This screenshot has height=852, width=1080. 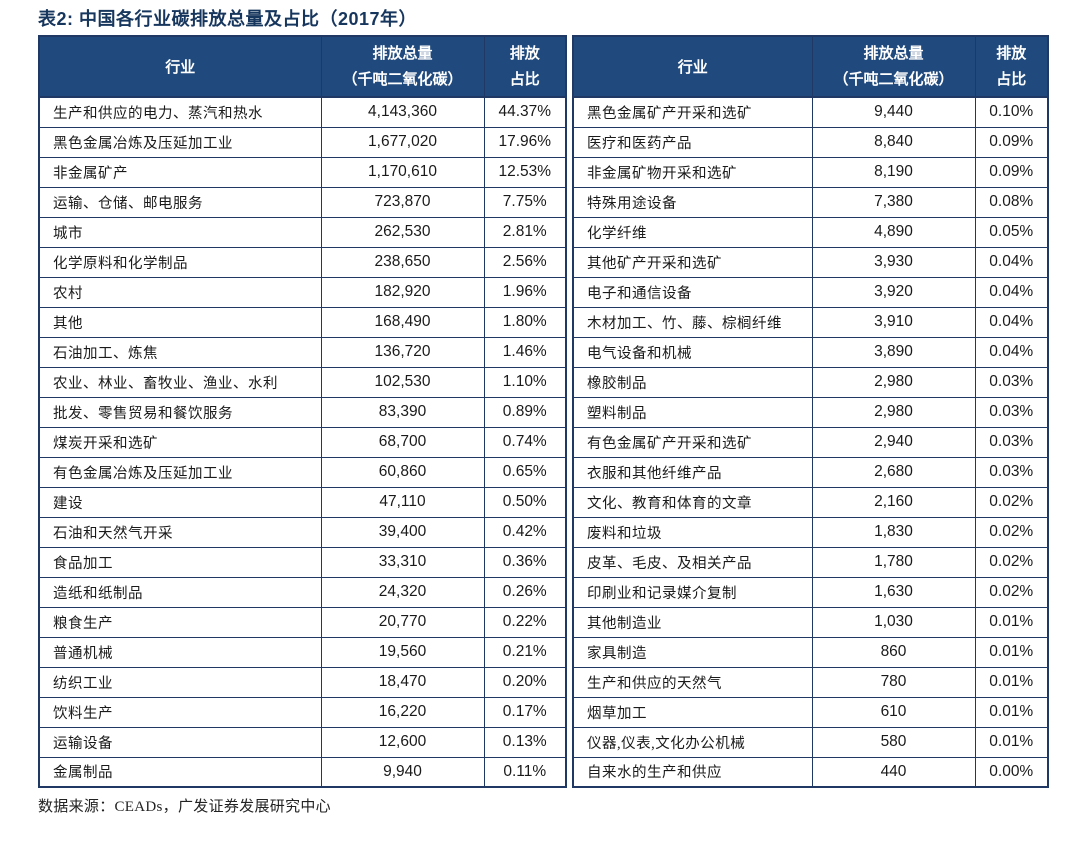 What do you see at coordinates (810, 592) in the screenshot?
I see `table-row: 印刷业和记录媒介复制 1,630 0.02%` at bounding box center [810, 592].